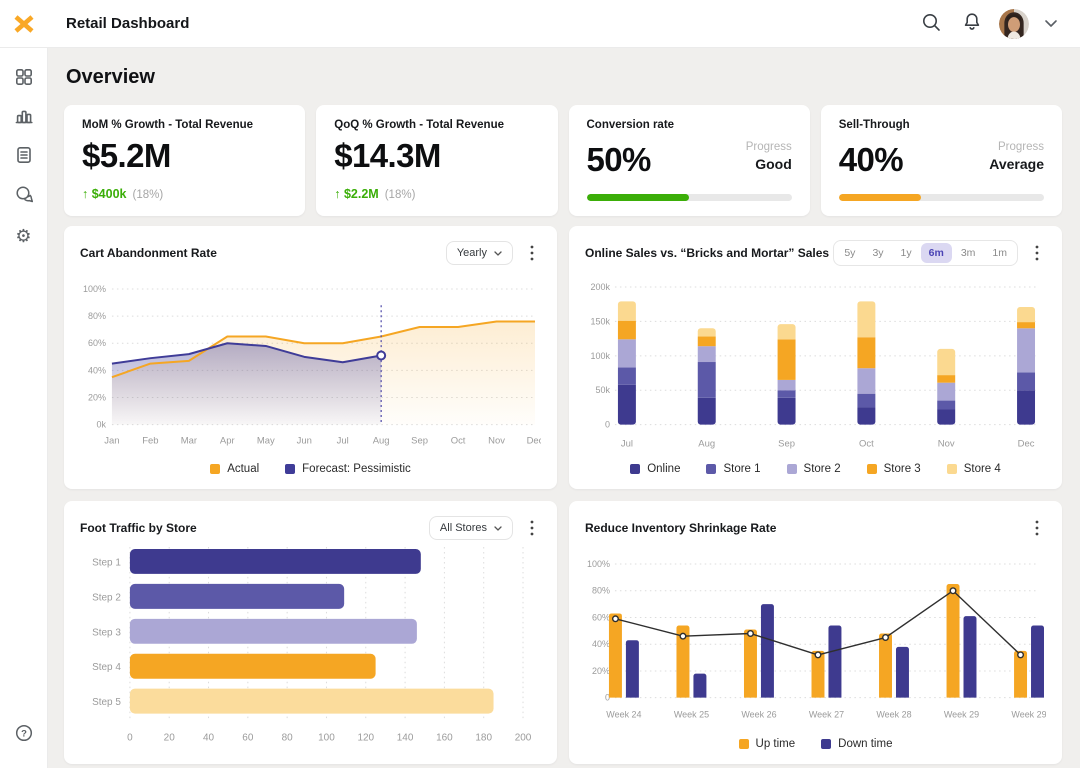  I want to click on range-button-1y: 1y, so click(906, 253).